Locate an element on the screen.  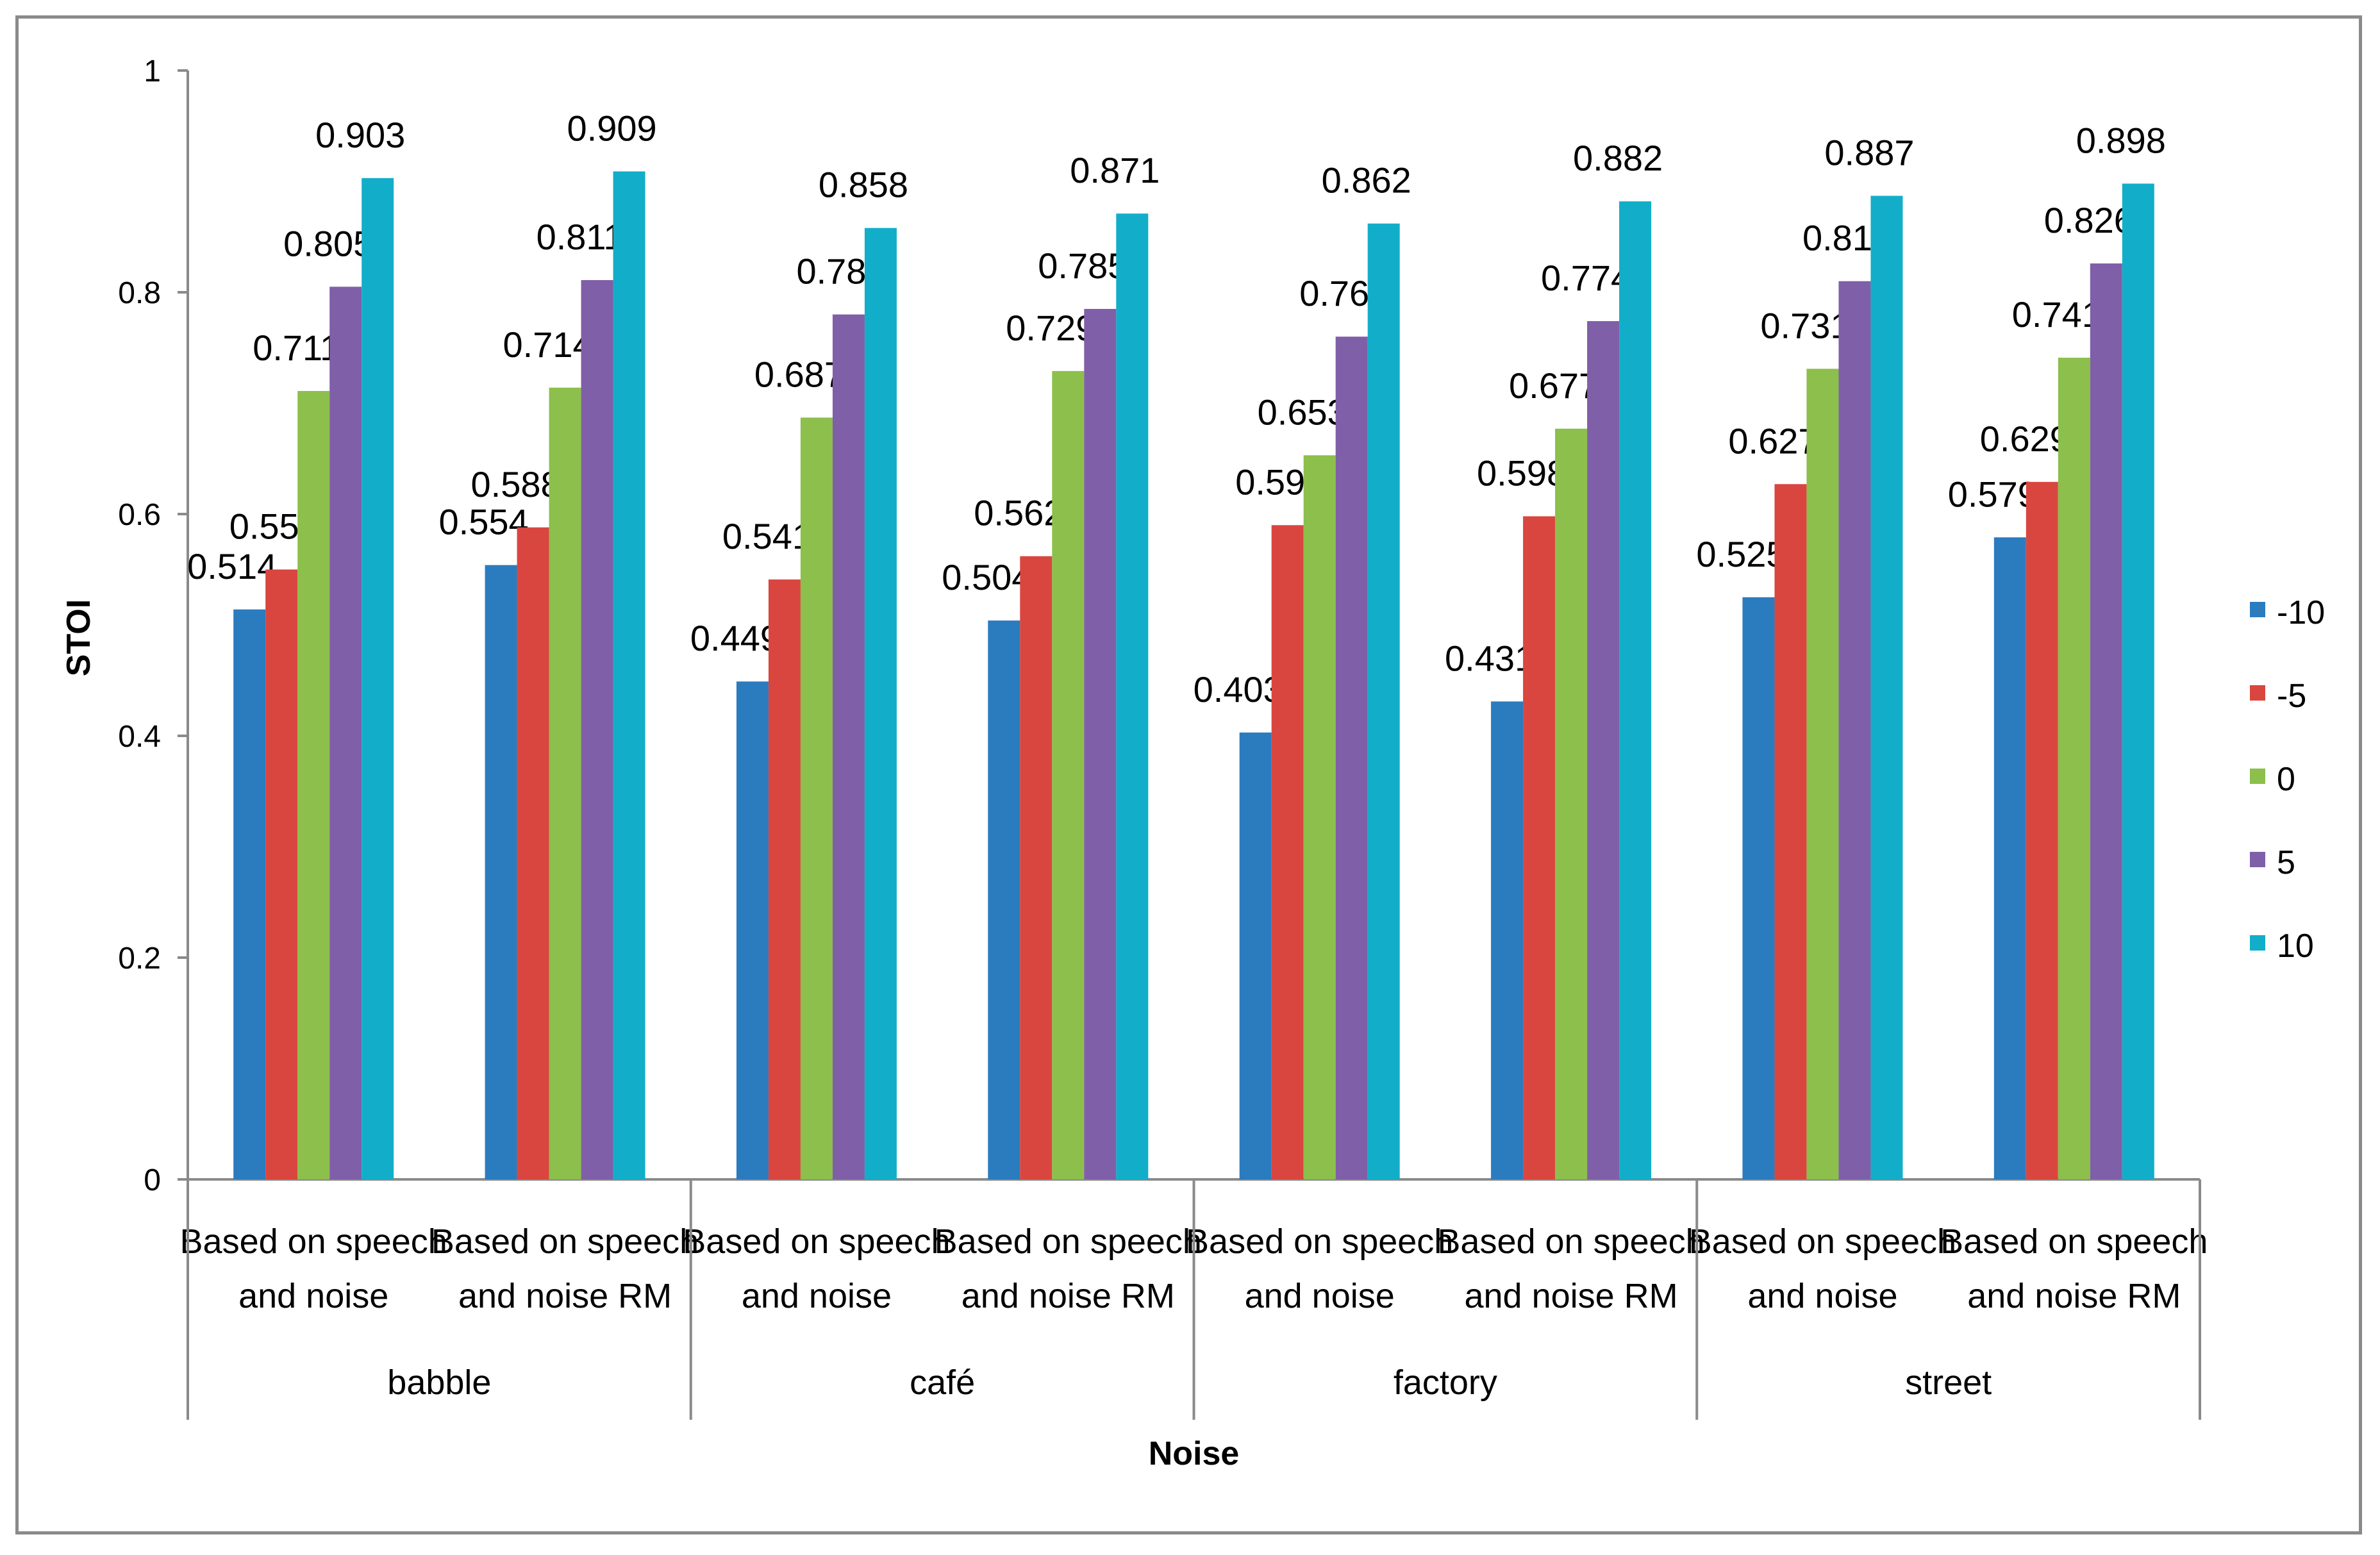
data-label: 0.81 is located at coordinates (1837, 238).